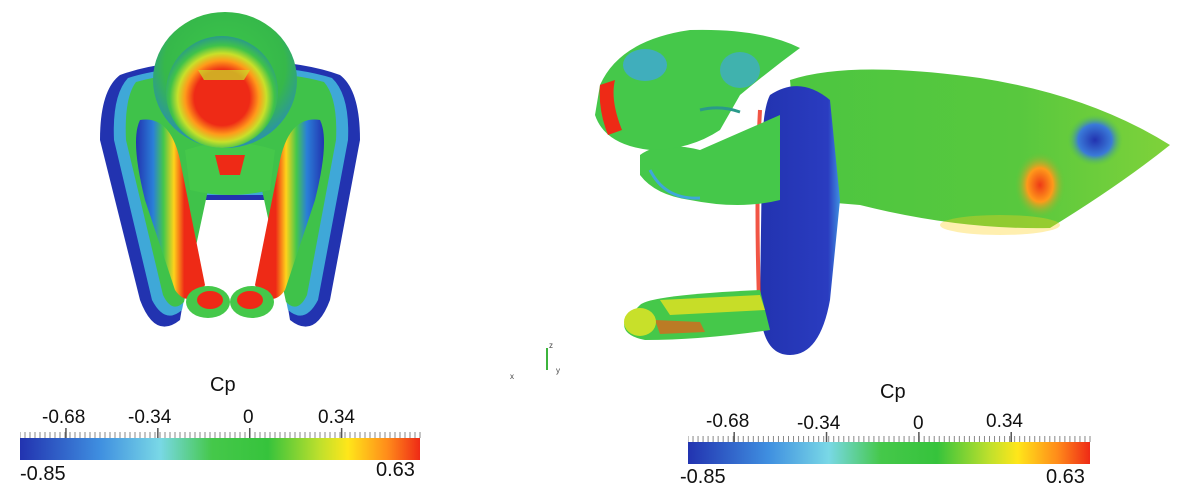 The image size is (1182, 490). I want to click on right-colorbar-tick-label: 0, so click(918, 423).